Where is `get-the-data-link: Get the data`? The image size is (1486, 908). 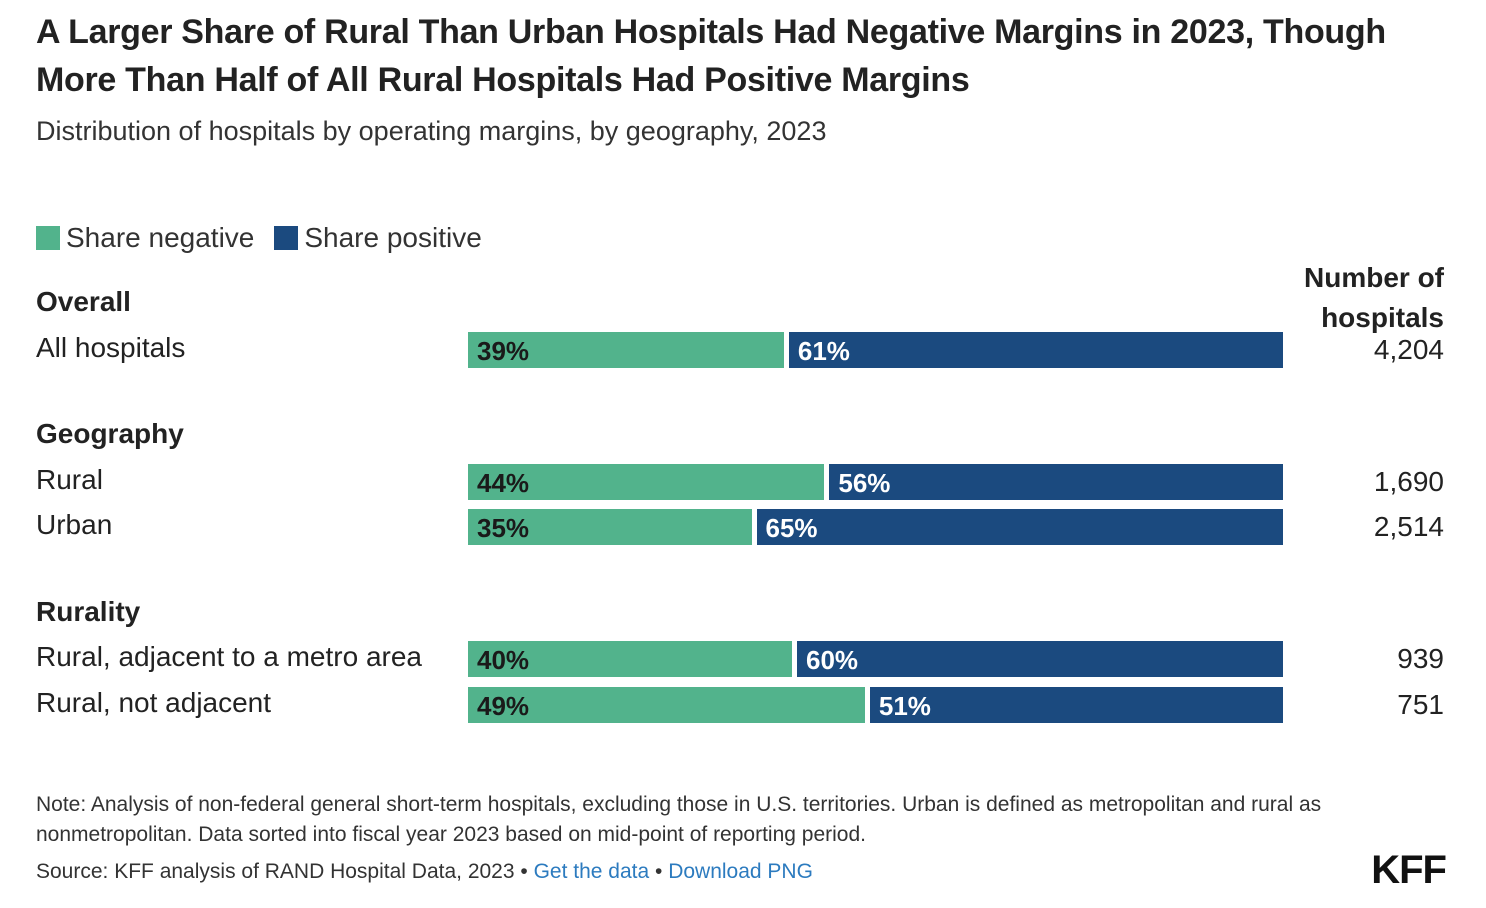
get-the-data-link: Get the data is located at coordinates (591, 871).